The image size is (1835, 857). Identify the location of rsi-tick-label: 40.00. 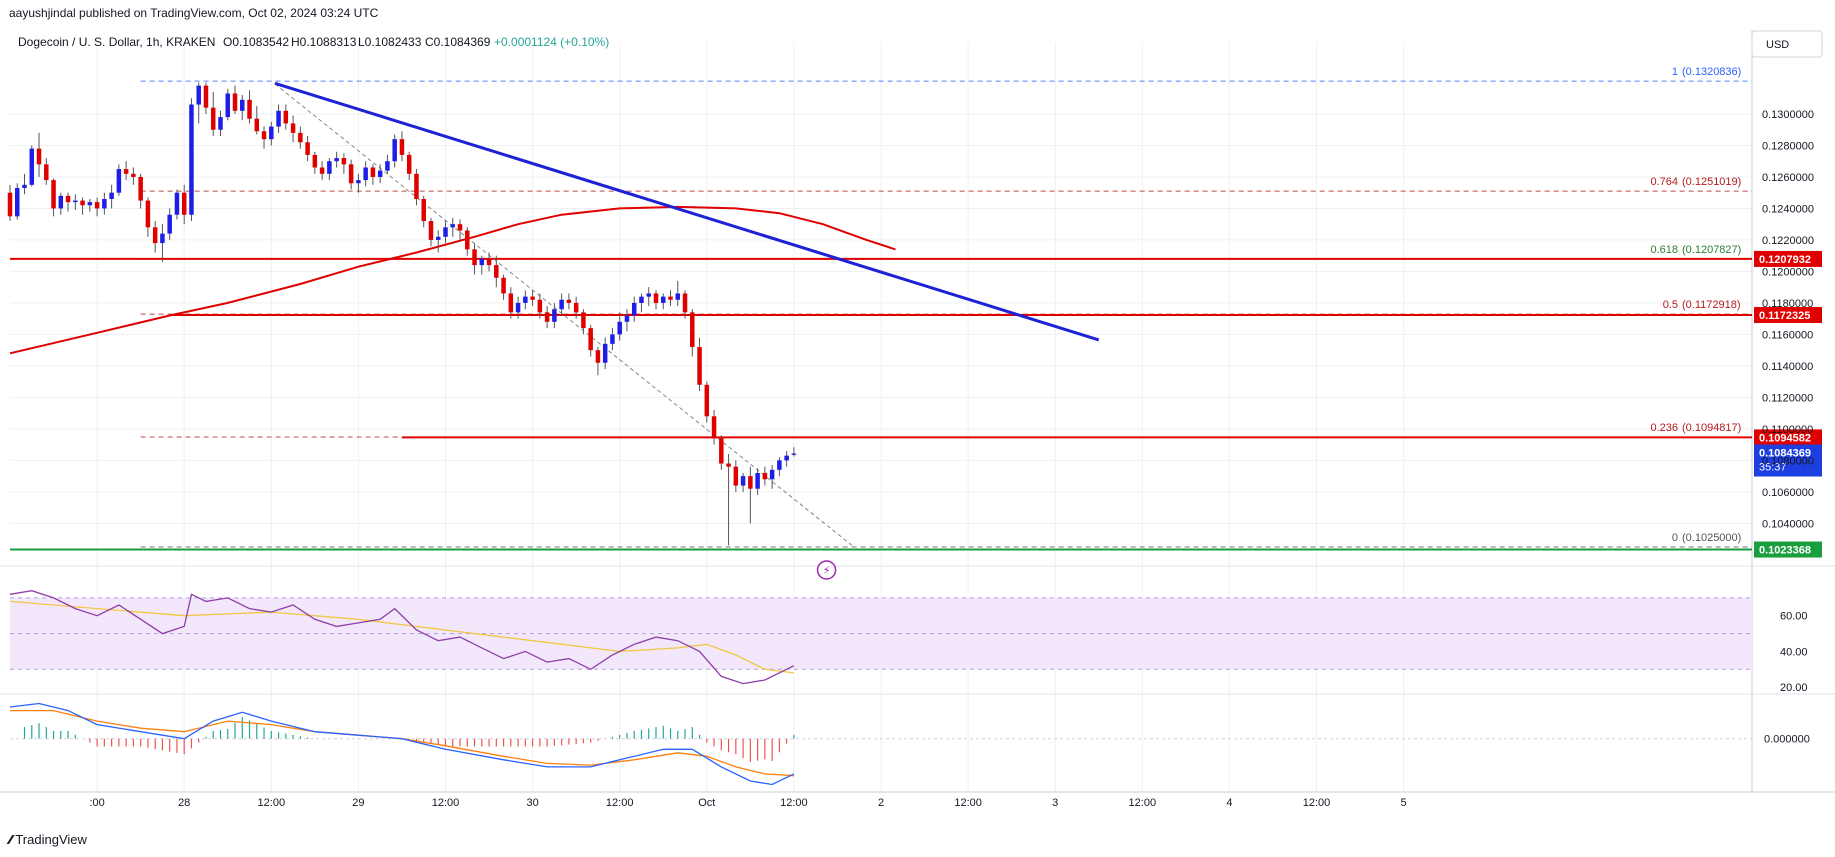
(1794, 652).